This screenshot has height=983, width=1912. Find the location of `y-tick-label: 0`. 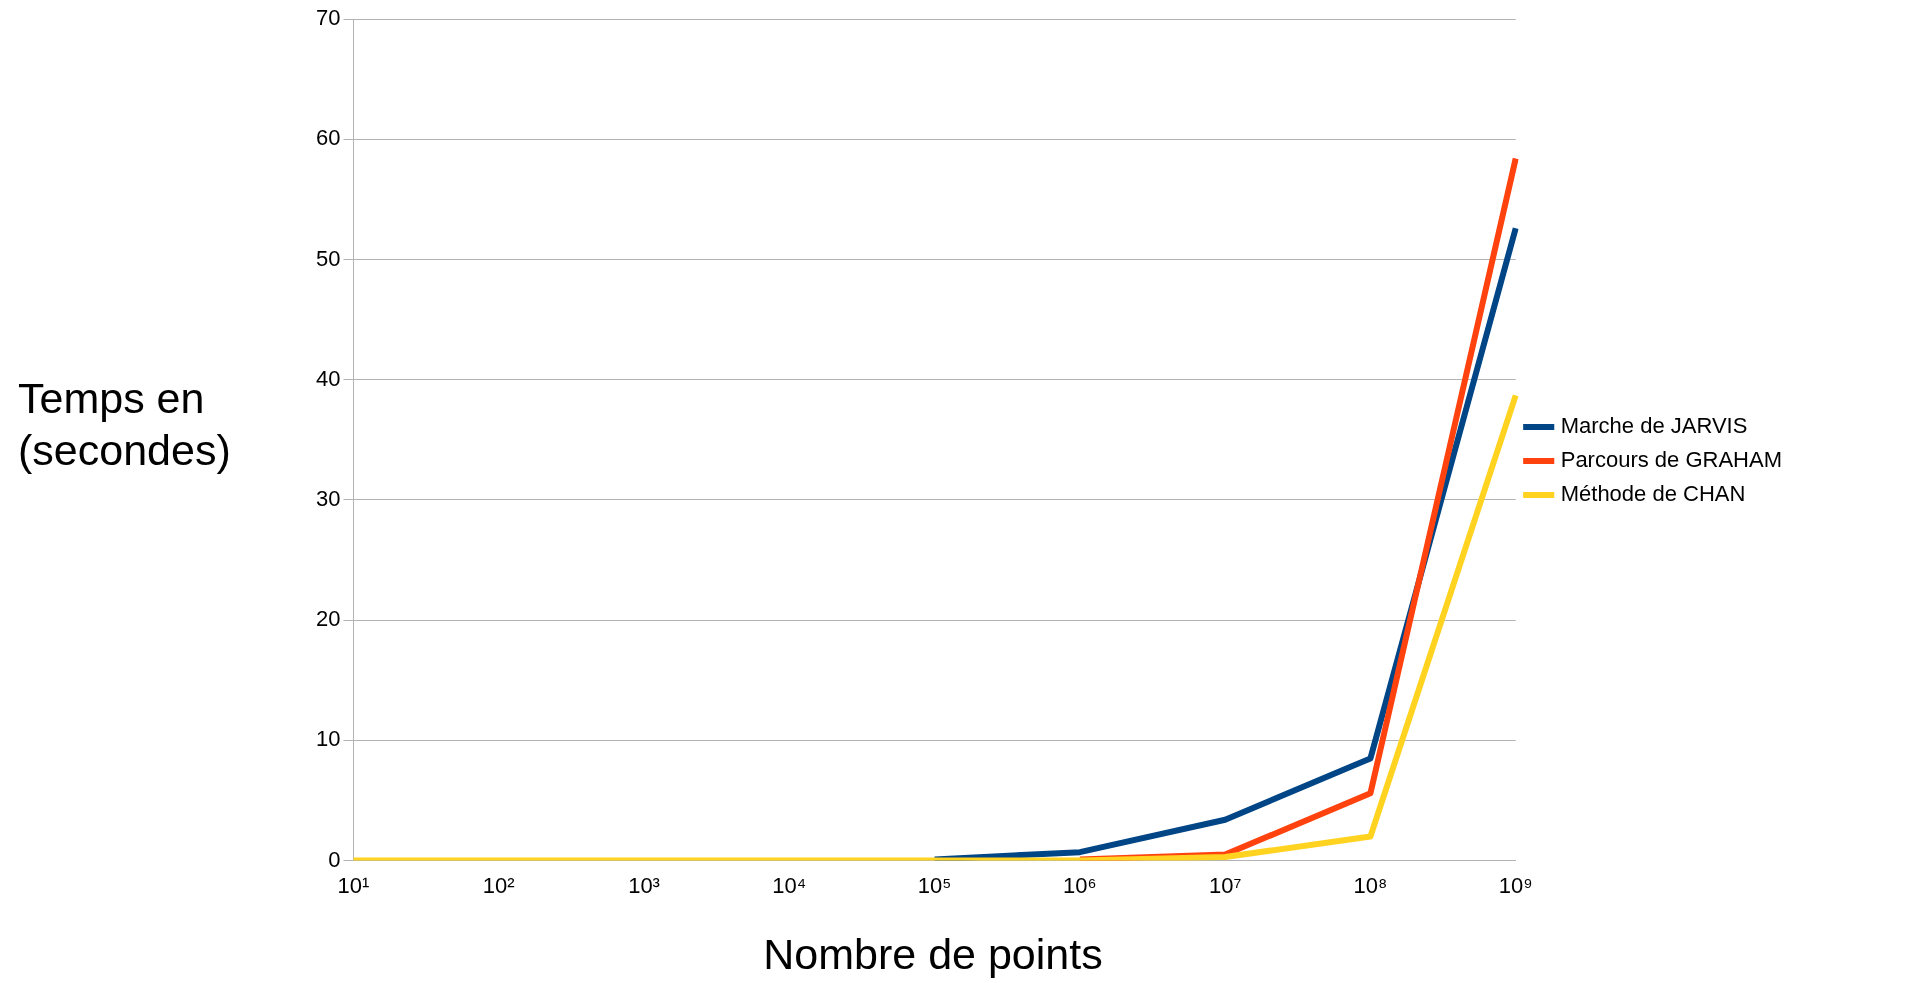

y-tick-label: 0 is located at coordinates (334, 859).